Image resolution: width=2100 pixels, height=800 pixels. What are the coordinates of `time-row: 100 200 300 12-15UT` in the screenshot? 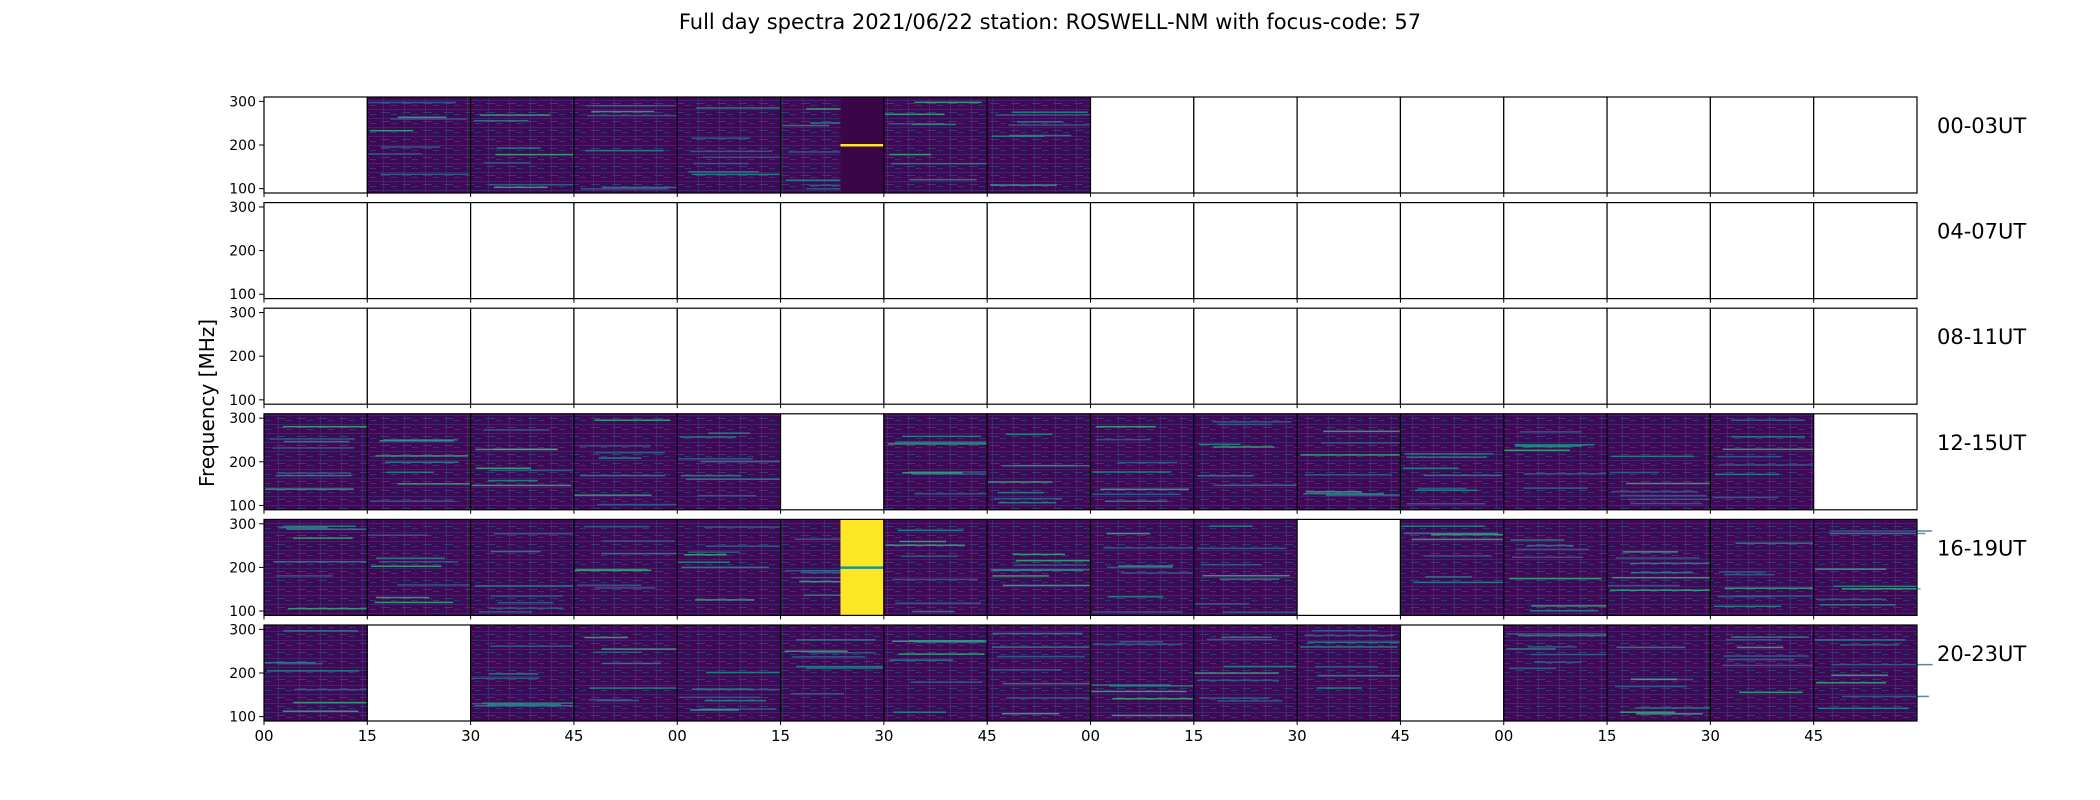 It's located at (1127, 462).